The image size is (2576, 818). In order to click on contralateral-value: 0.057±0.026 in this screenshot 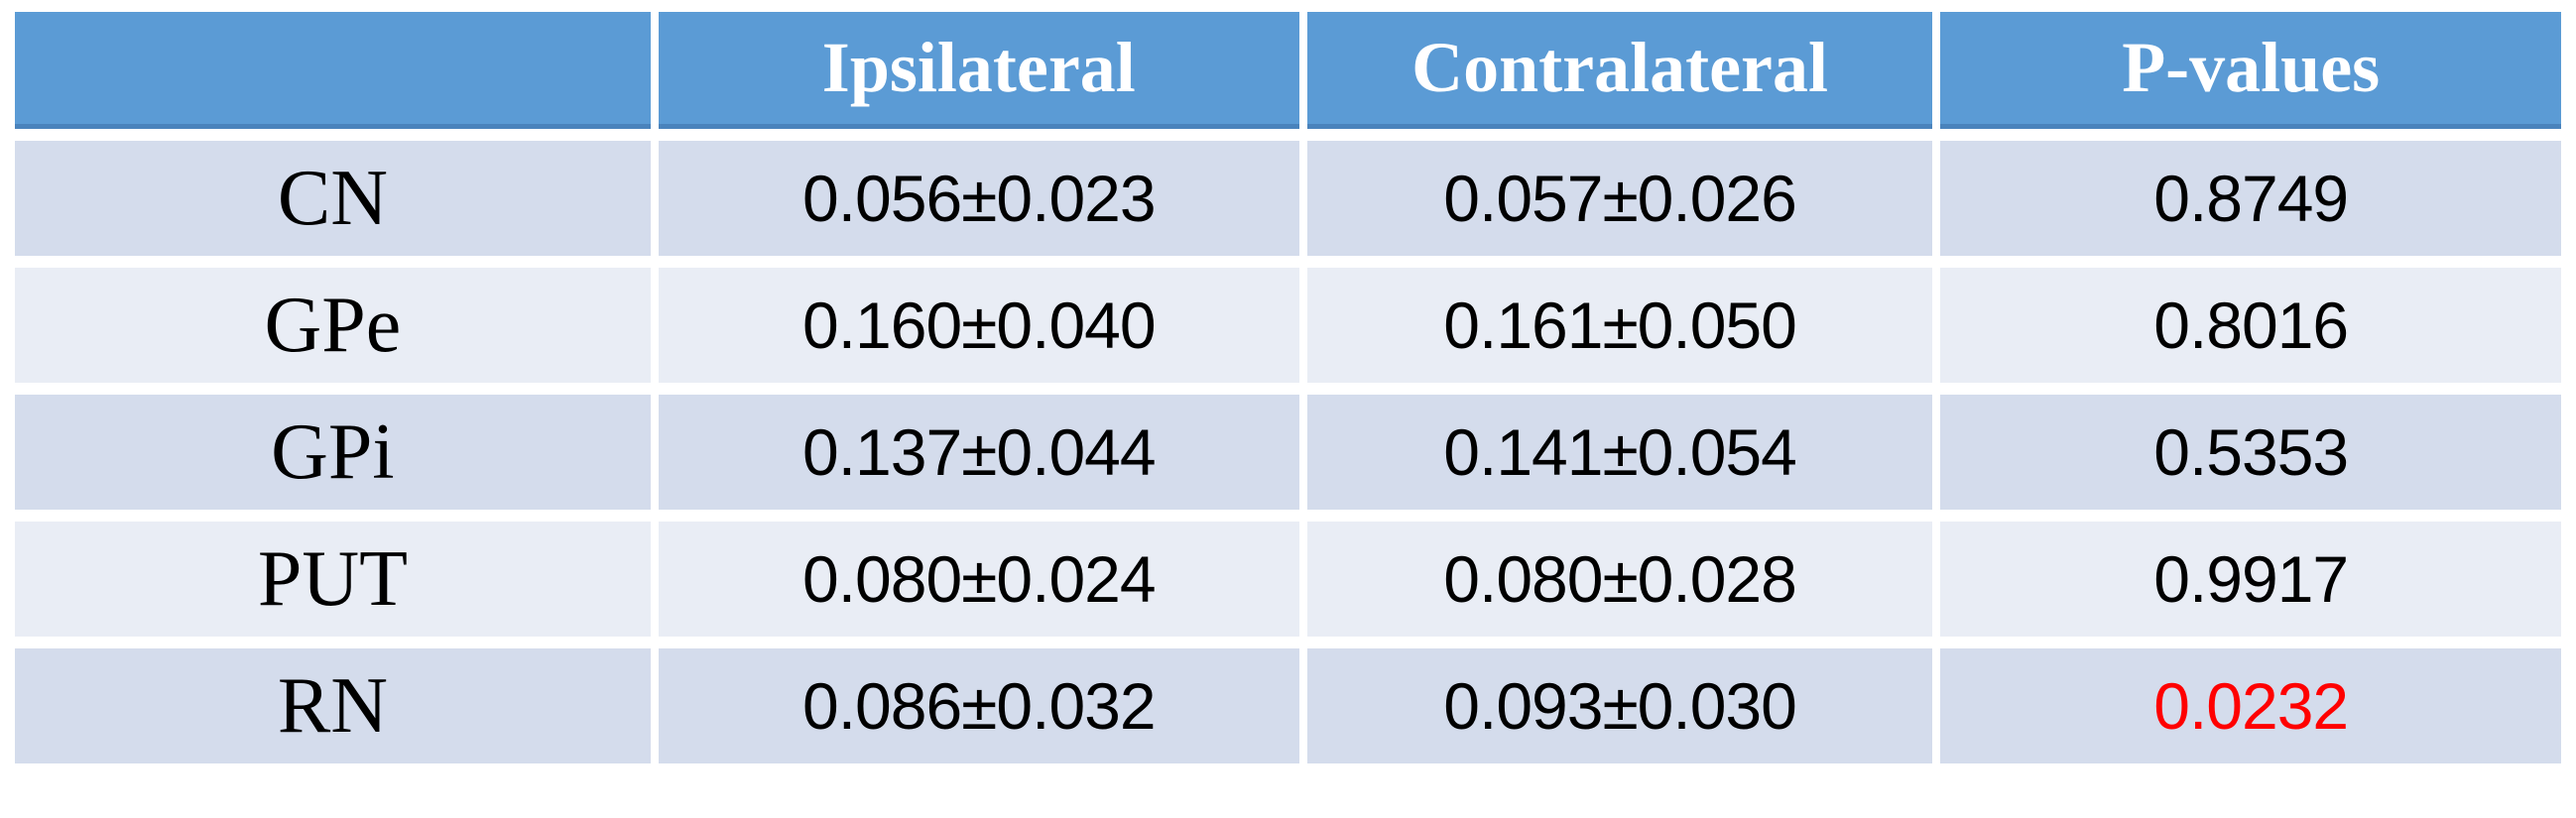, I will do `click(1619, 198)`.